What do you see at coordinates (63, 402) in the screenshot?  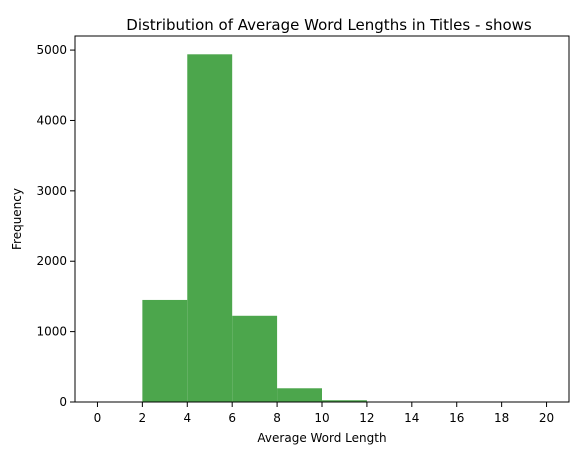 I see `y-tick-label-0: 0` at bounding box center [63, 402].